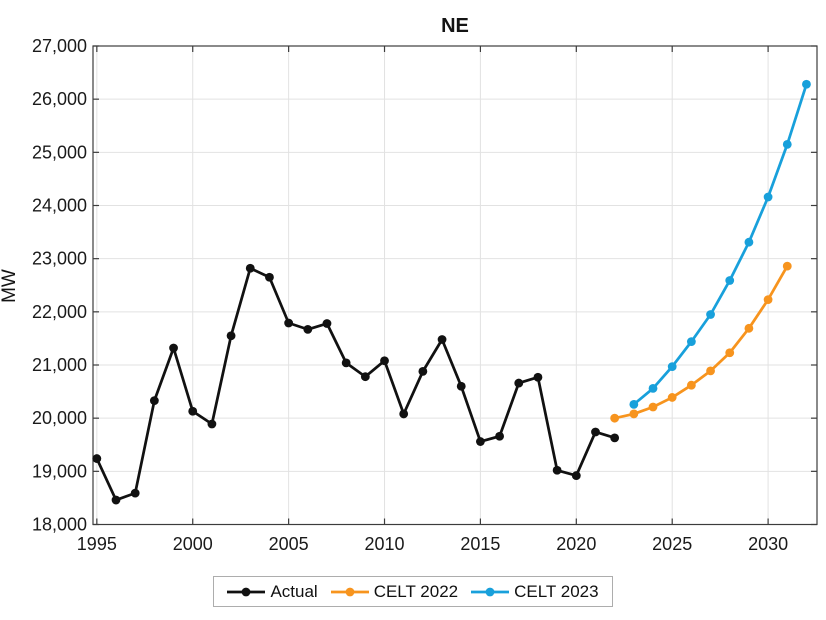 The image size is (826, 620). I want to click on x-tick-label: 2020, so click(576, 544).